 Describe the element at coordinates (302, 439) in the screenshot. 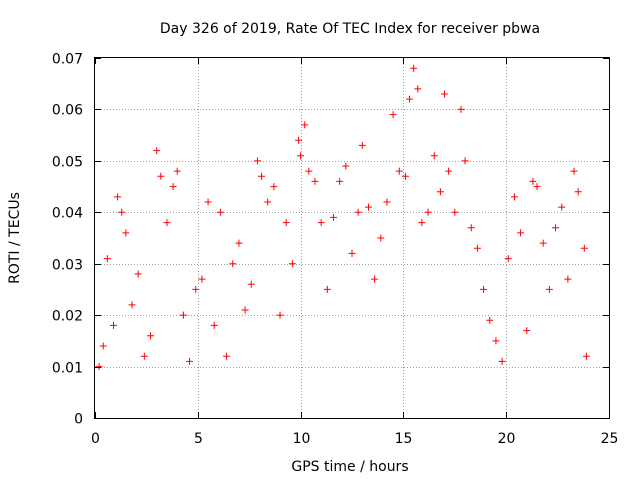

I see `x-tick-label: 10` at that location.